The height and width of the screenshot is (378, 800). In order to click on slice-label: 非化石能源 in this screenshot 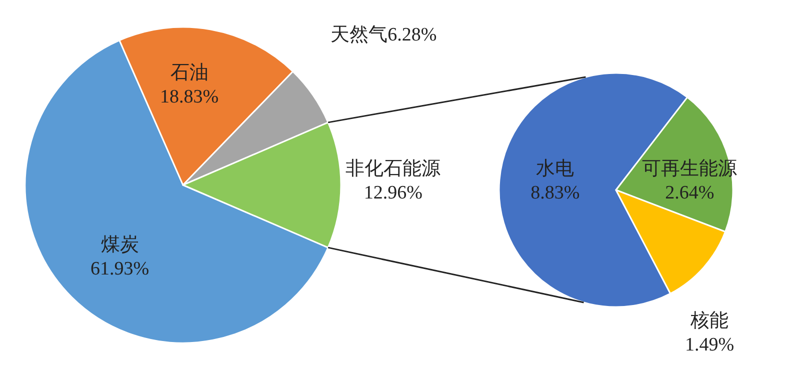, I will do `click(393, 169)`.